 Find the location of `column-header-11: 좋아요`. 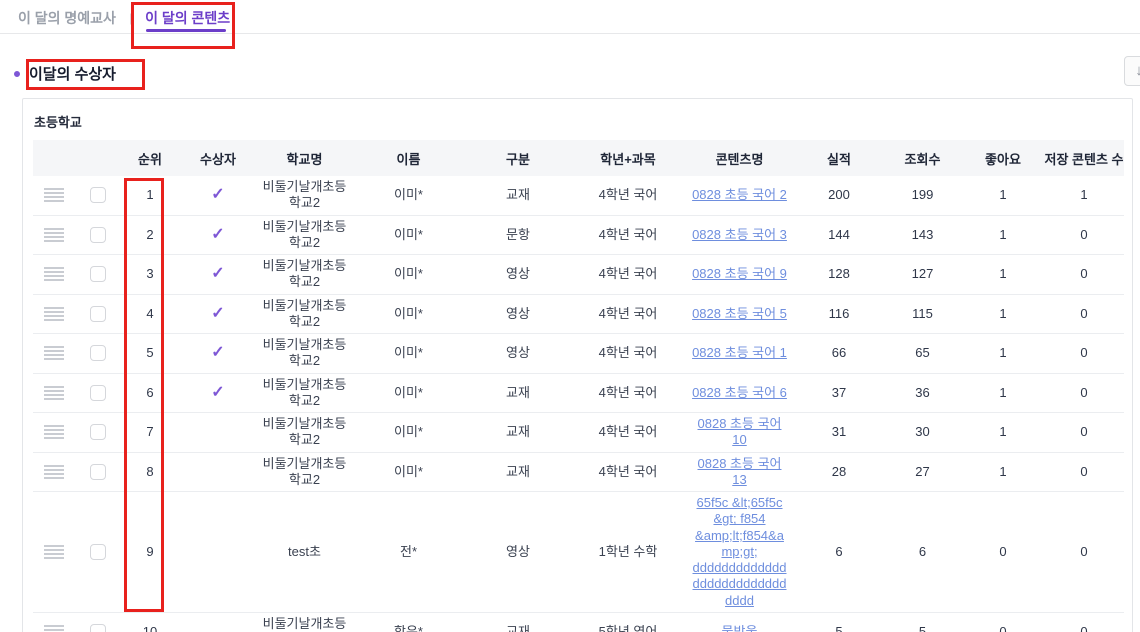

column-header-11: 좋아요 is located at coordinates (1003, 159).